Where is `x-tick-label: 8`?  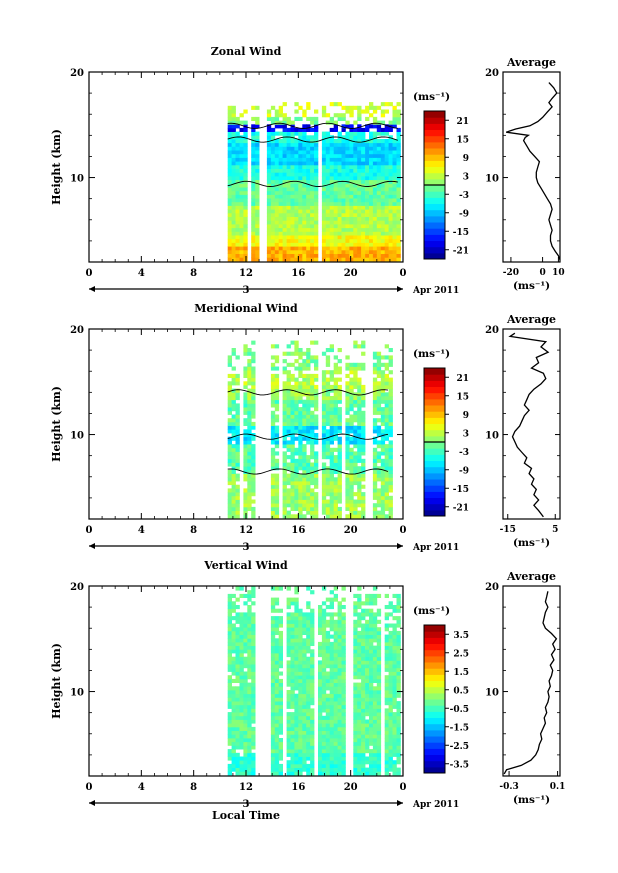 x-tick-label: 8 is located at coordinates (193, 787).